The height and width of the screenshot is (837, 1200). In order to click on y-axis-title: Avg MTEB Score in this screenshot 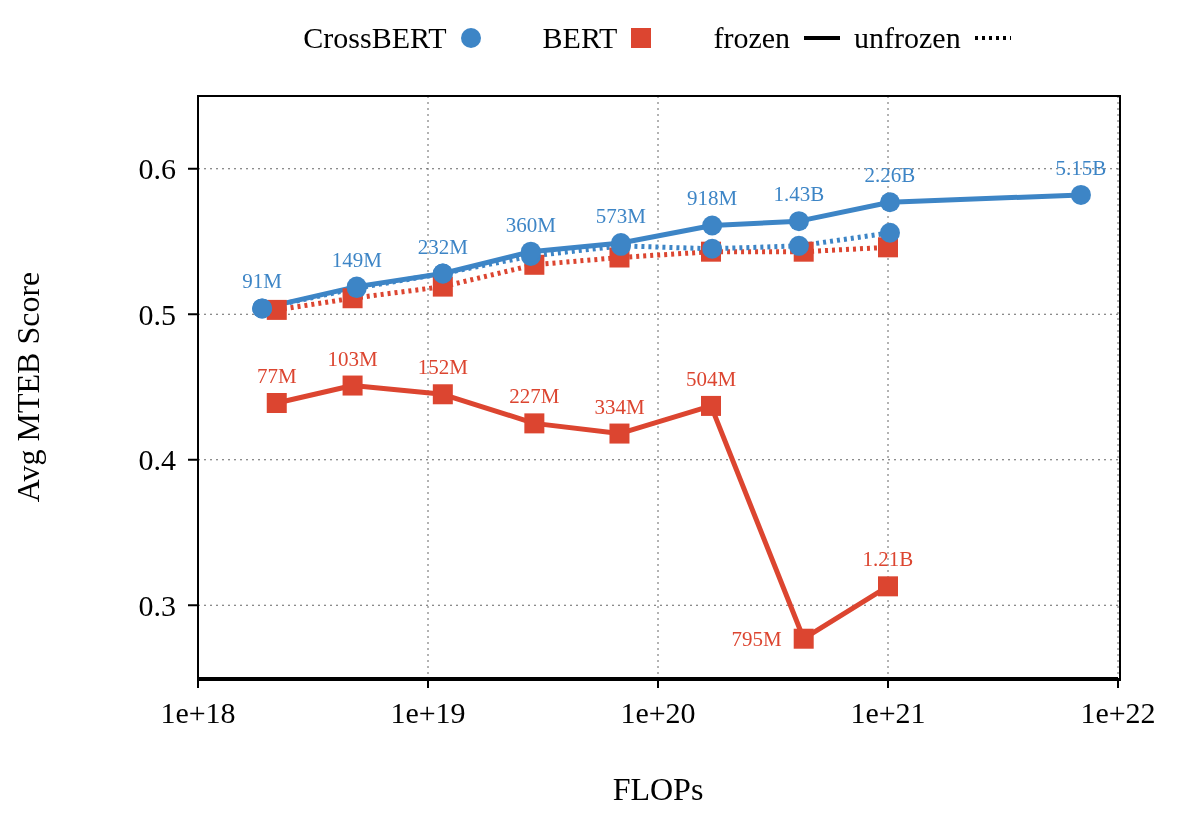, I will do `click(28, 387)`.